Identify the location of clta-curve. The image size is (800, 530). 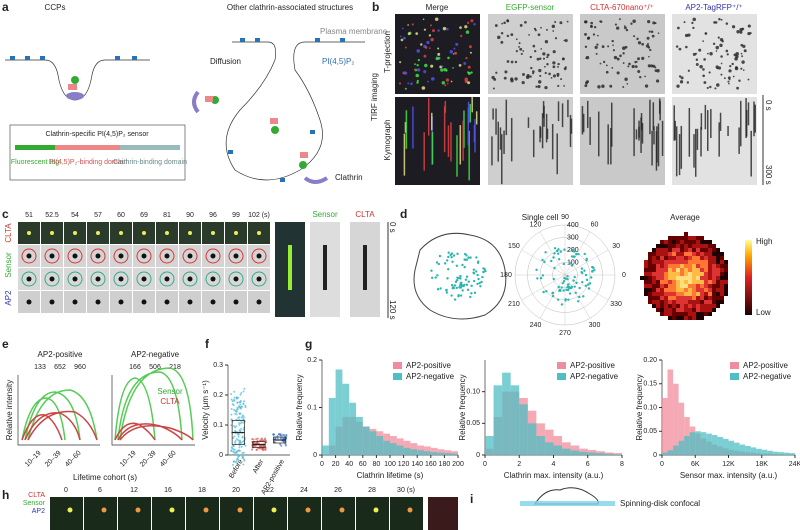
(59, 425).